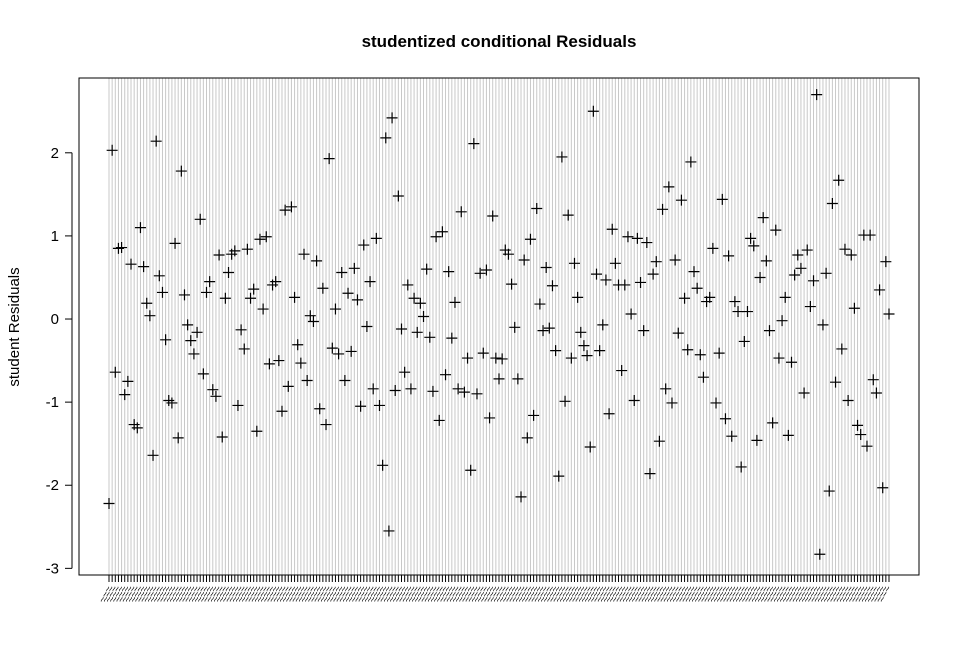 This screenshot has height=672, width=960. What do you see at coordinates (499, 41) in the screenshot?
I see `chart-title: studentized conditional Residuals` at bounding box center [499, 41].